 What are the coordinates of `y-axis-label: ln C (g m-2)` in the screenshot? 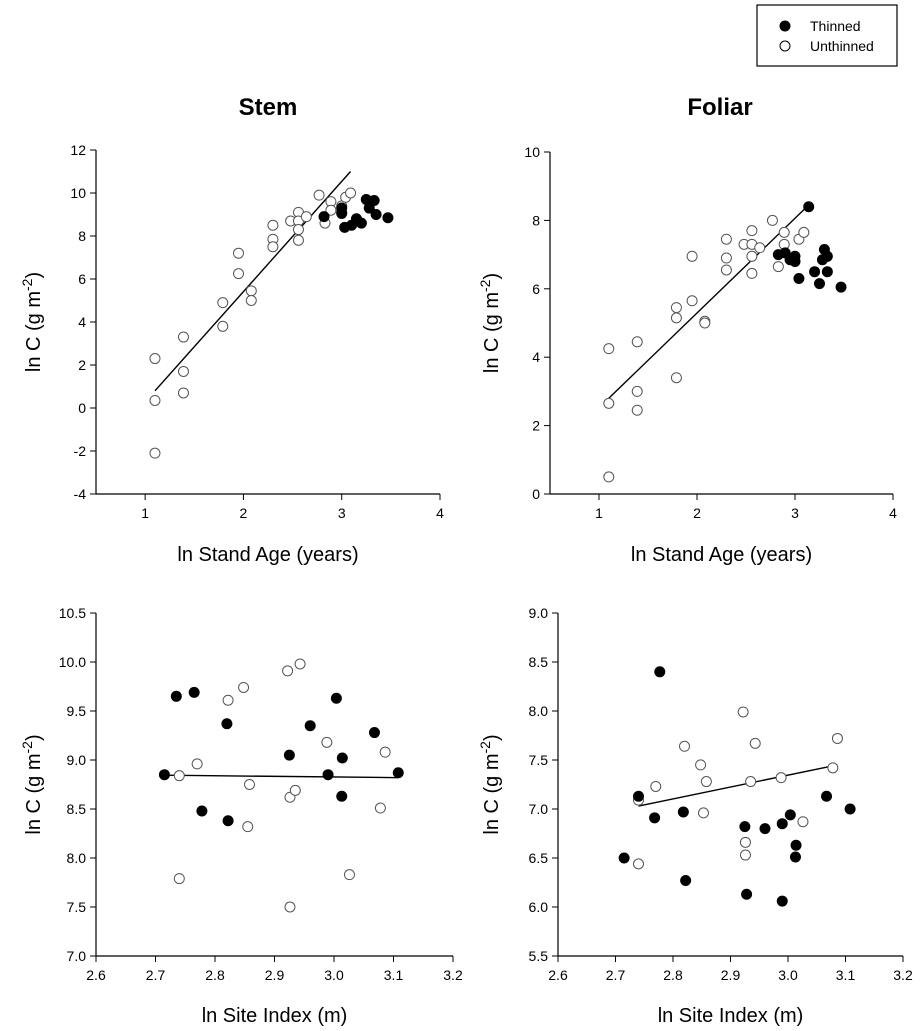 It's located at (490, 784).